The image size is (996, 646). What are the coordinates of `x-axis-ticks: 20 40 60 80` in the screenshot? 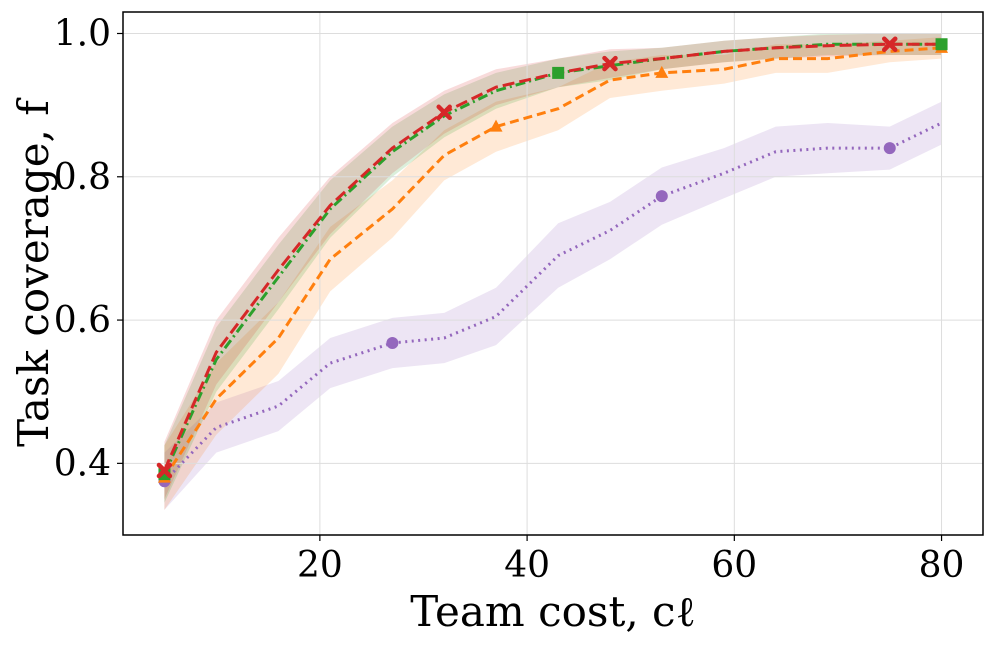 It's located at (630, 560).